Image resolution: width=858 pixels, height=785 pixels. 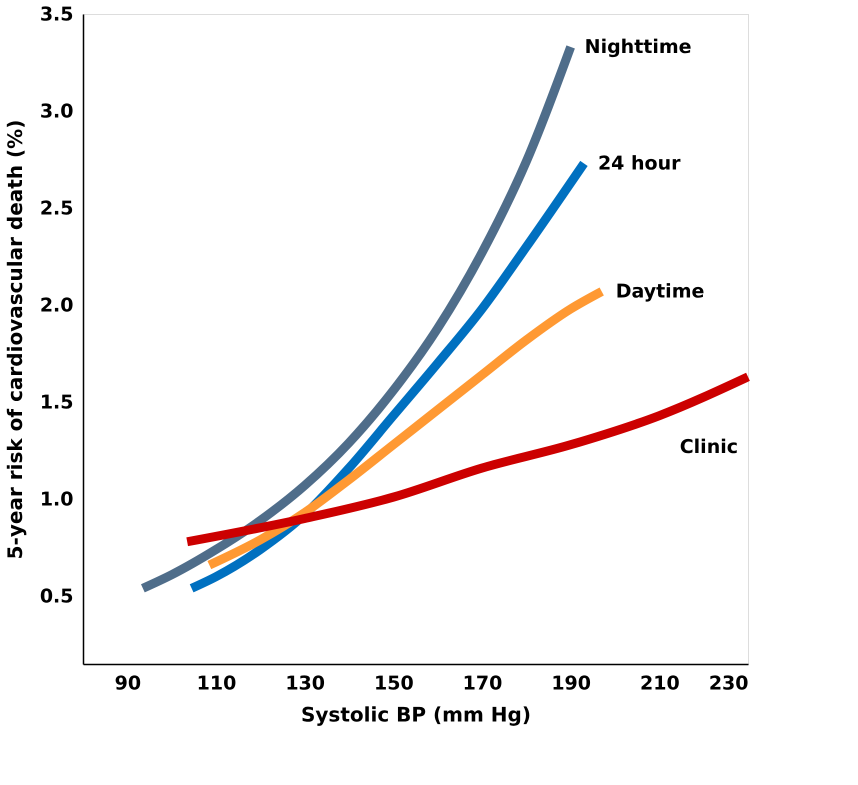 I want to click on y-tick-label: 3.5, so click(x=57, y=15).